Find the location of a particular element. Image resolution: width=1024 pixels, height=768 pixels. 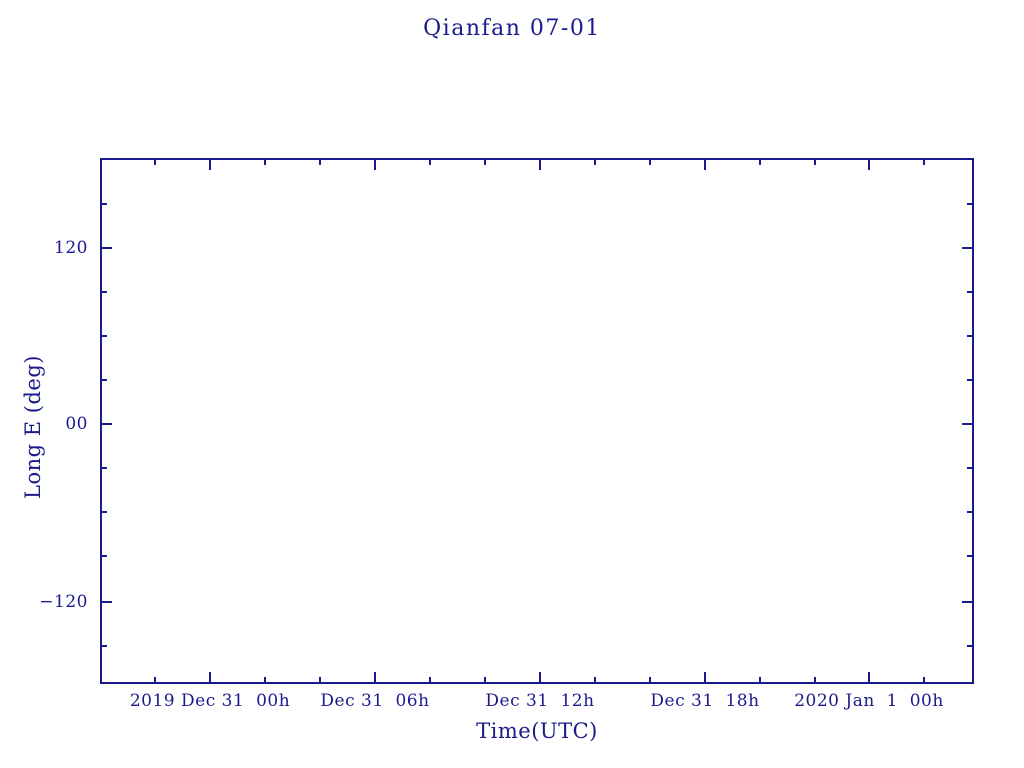

x-tick-label: Dec 31 06h is located at coordinates (375, 701).